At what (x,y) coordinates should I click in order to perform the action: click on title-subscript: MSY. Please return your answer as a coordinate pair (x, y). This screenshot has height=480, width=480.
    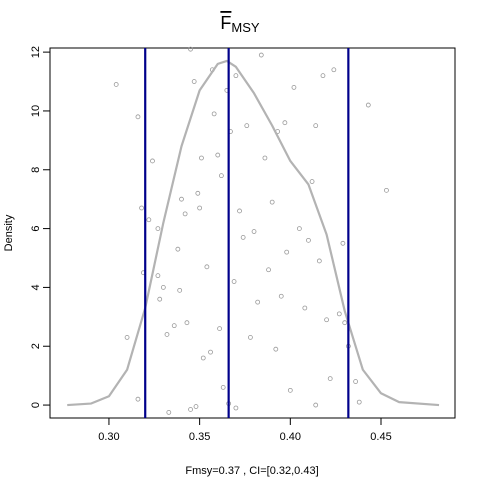
    Looking at the image, I should click on (245, 27).